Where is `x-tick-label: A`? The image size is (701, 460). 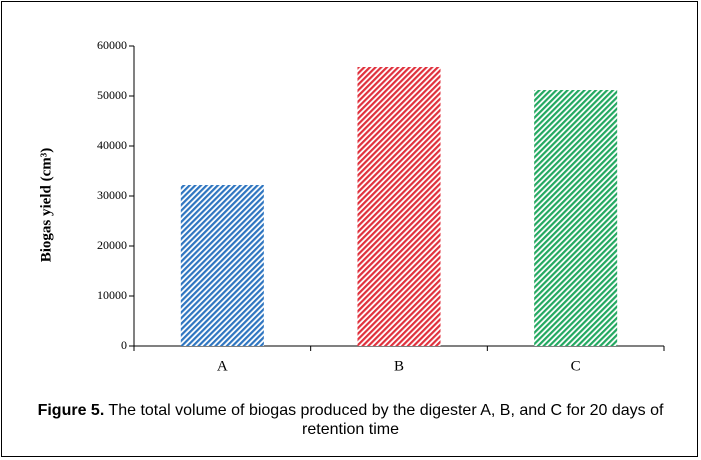 x-tick-label: A is located at coordinates (222, 366).